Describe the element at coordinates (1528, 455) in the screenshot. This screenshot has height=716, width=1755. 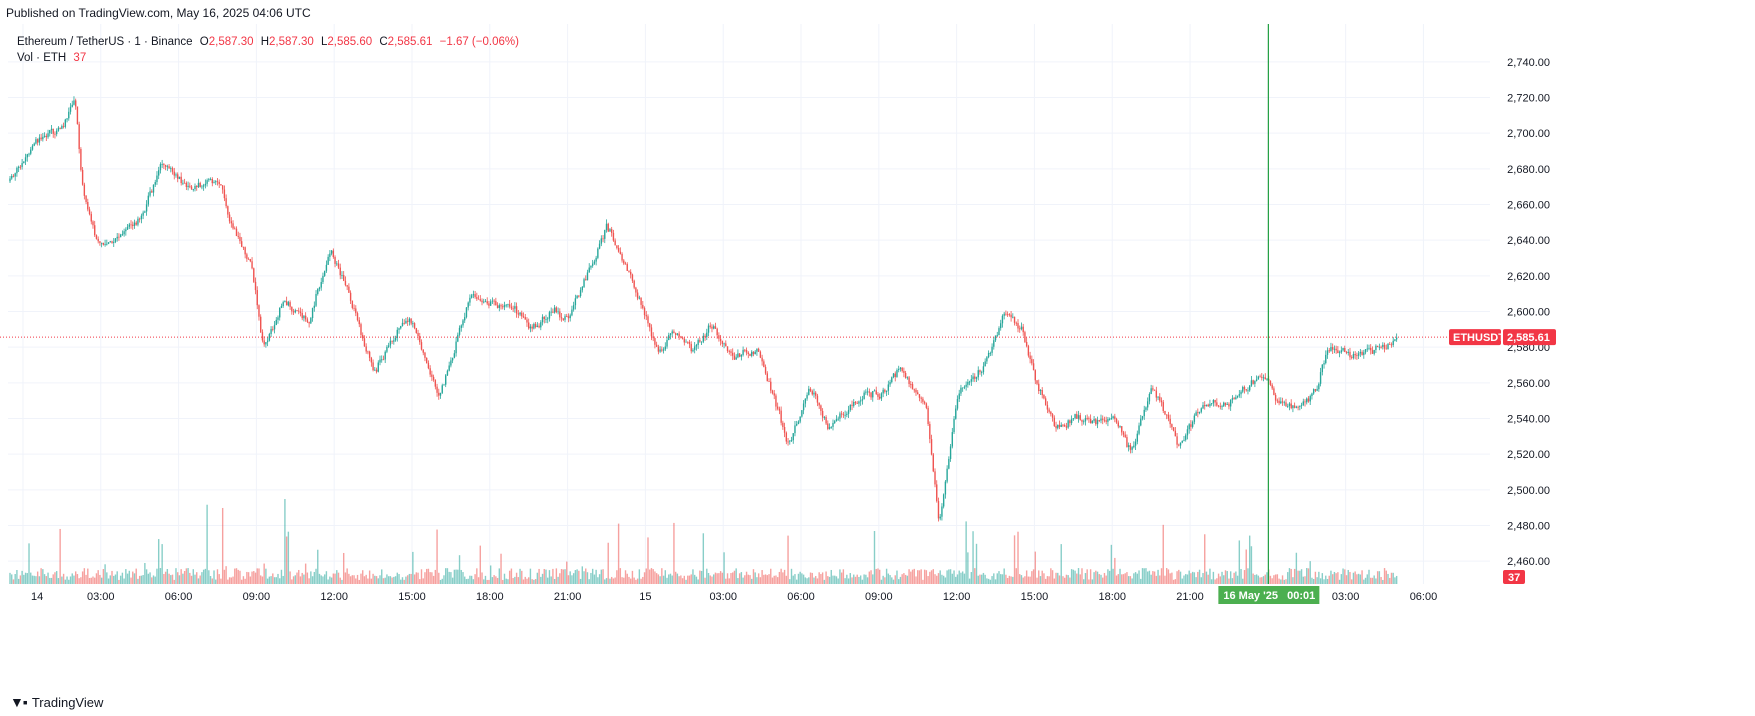
I see `price-tick-label: 2,520.00` at that location.